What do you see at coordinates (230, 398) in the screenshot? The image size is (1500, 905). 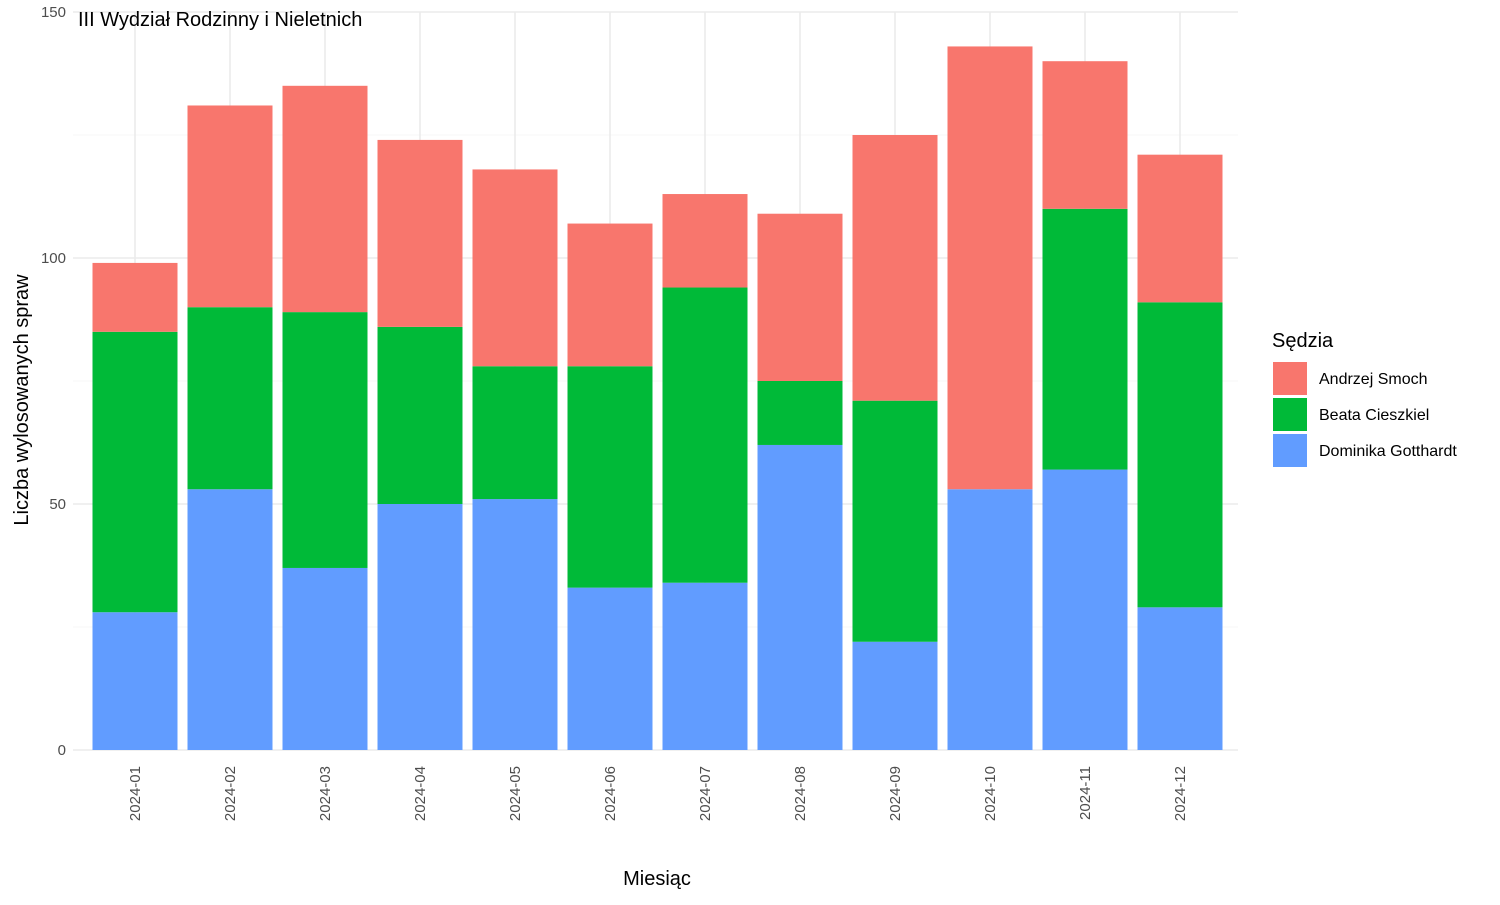 I see `bar-segment: Beata Cieszkiel 2024-02: 37` at bounding box center [230, 398].